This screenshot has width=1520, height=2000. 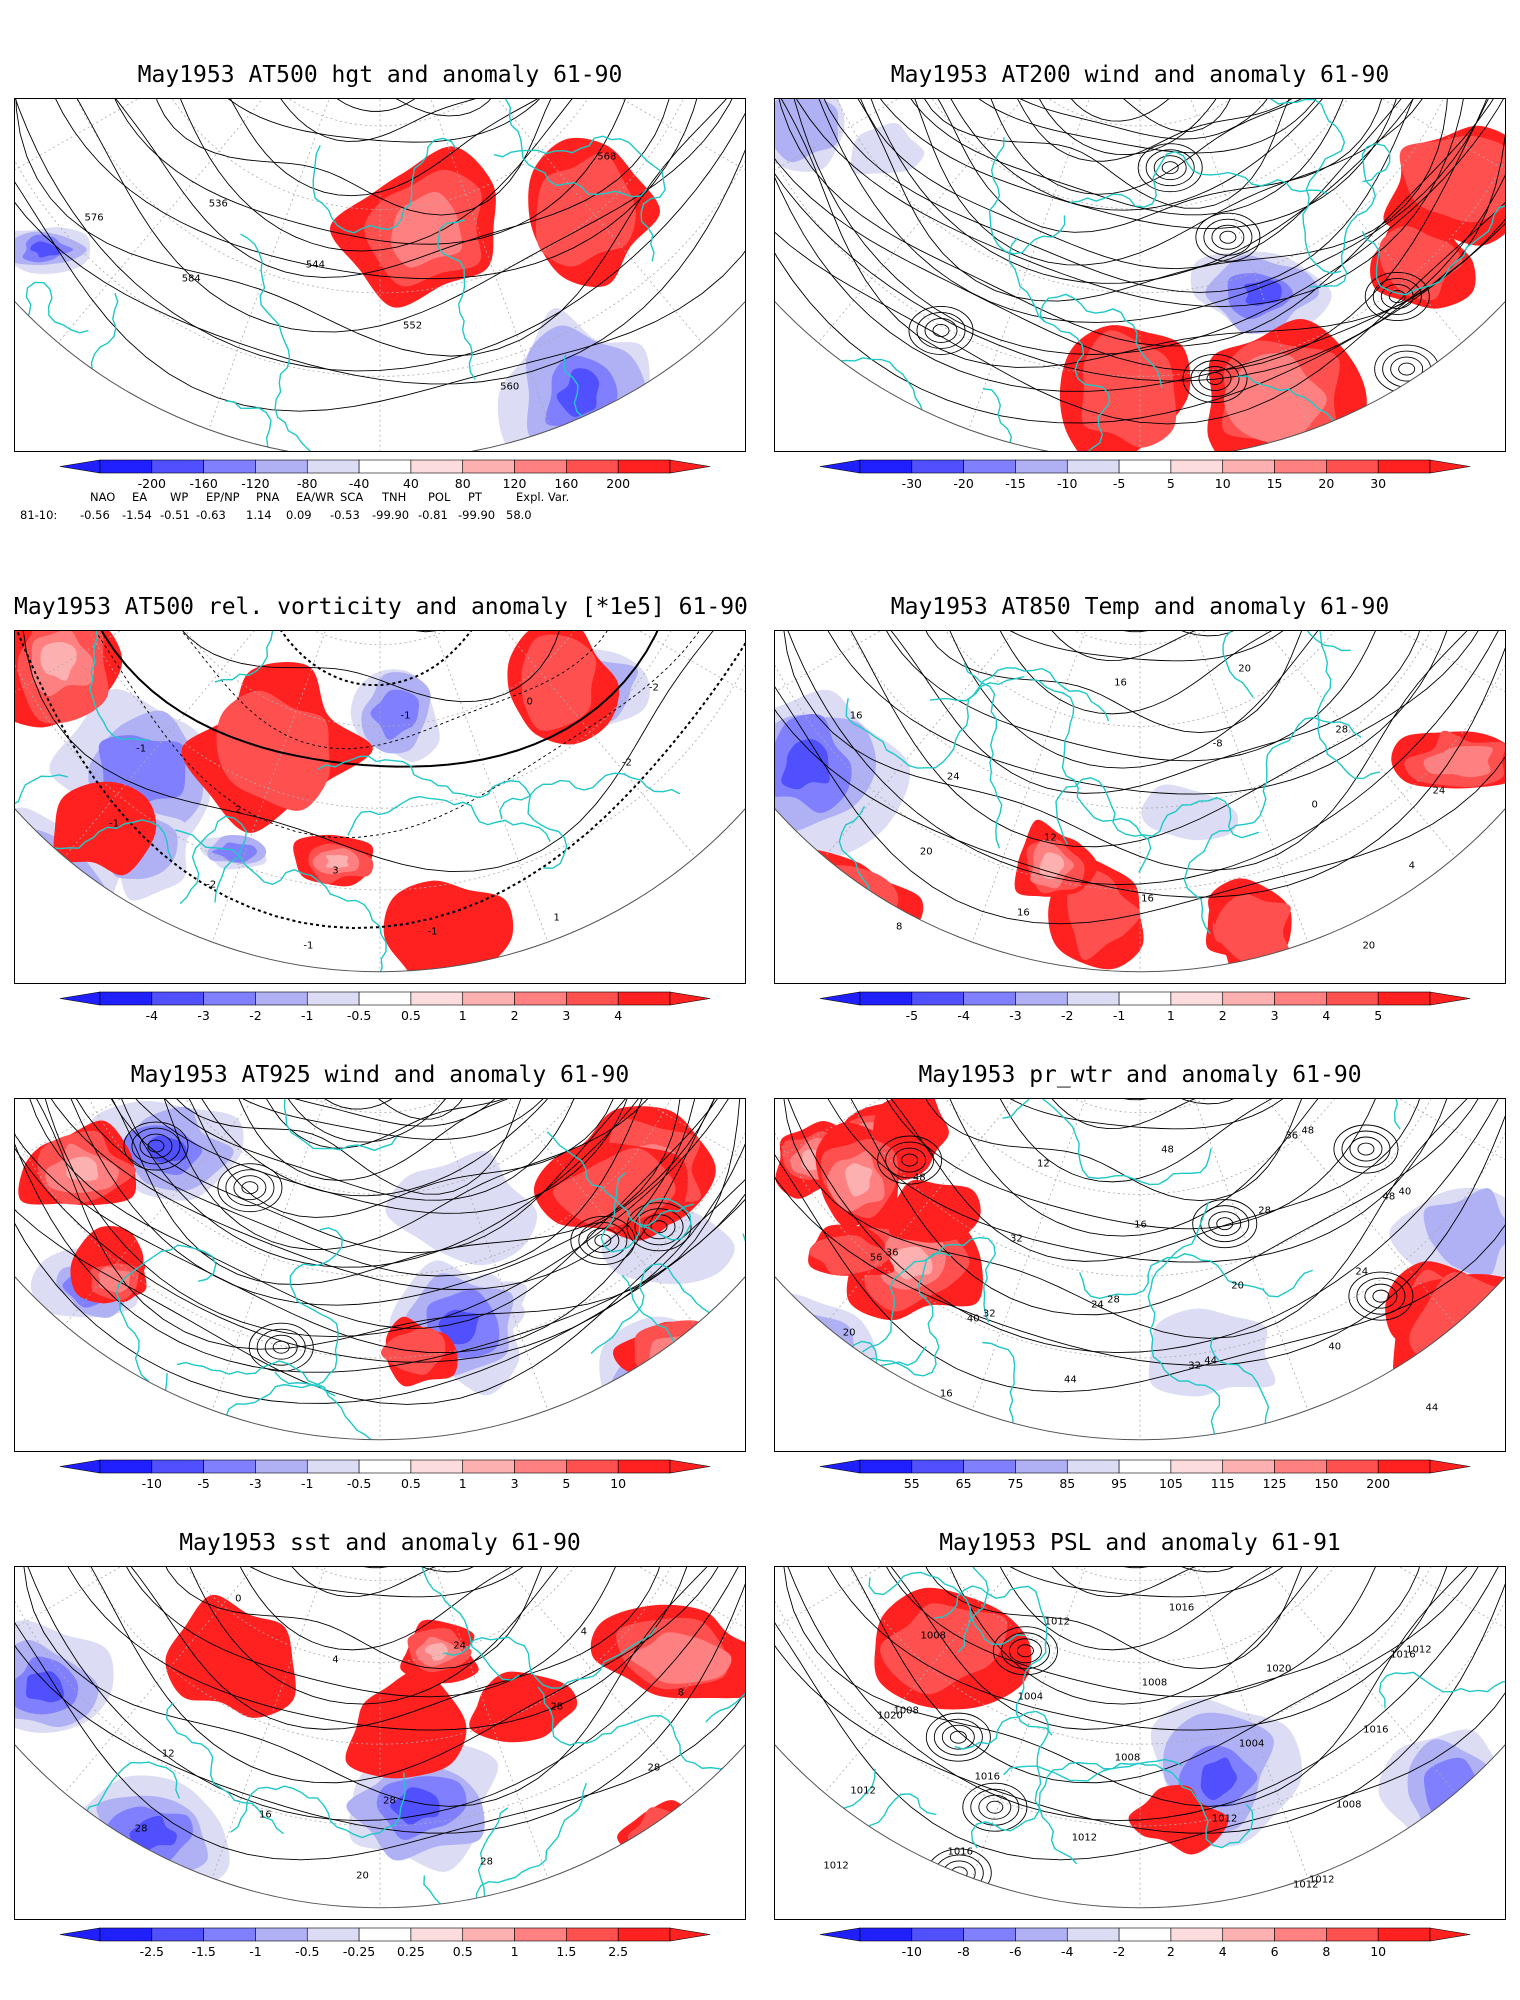 What do you see at coordinates (141, 1829) in the screenshot?
I see `contour-label: 28` at bounding box center [141, 1829].